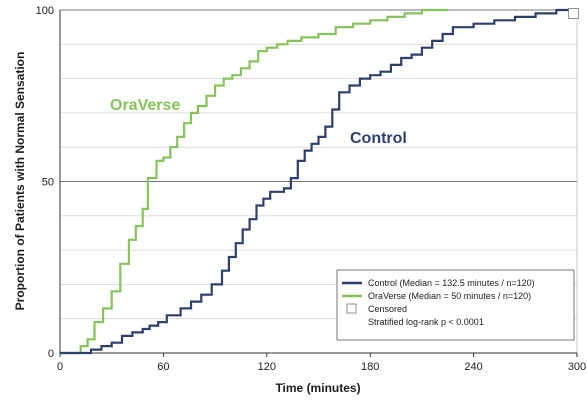 Image resolution: width=587 pixels, height=400 pixels. What do you see at coordinates (60, 367) in the screenshot?
I see `x-tick-label: 0` at bounding box center [60, 367].